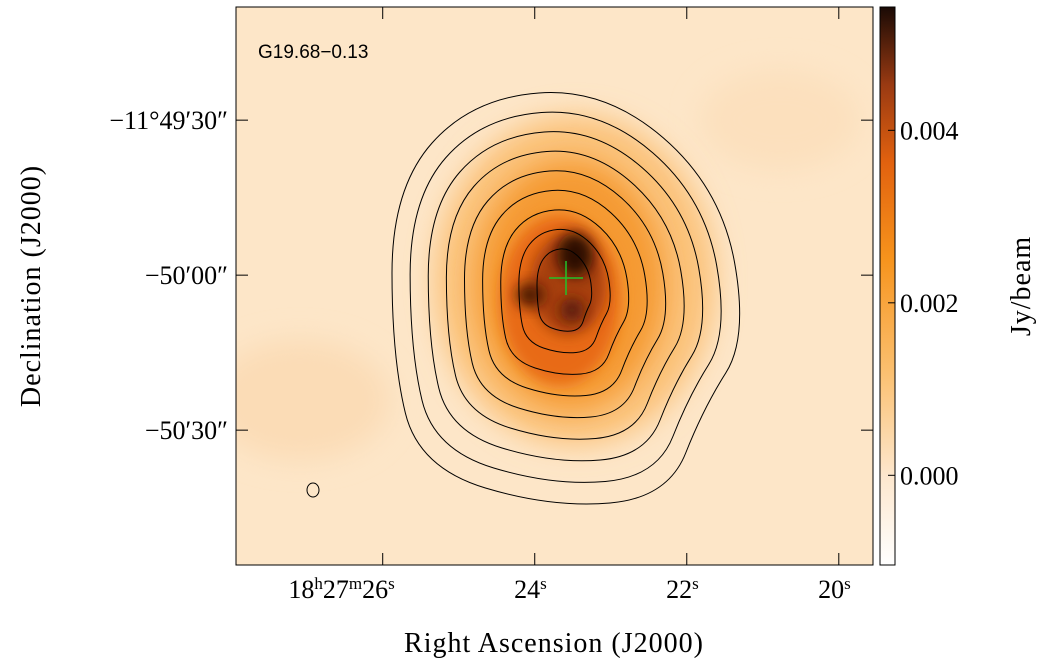 This screenshot has width=1043, height=668. I want to click on x-axis-label: Right Ascension (J2000), so click(554, 643).